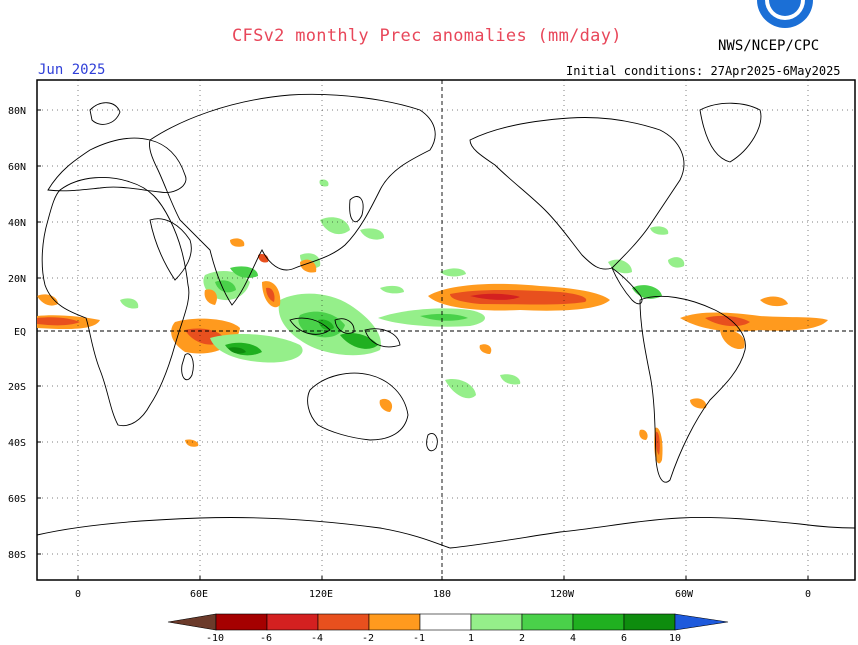  Describe the element at coordinates (368, 638) in the screenshot. I see `colorbar-label: -2` at that location.